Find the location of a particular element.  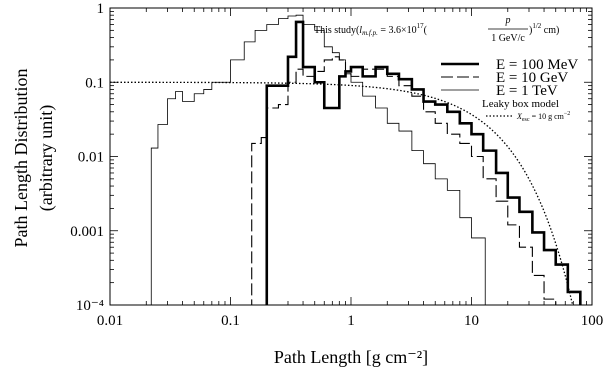

y-tick-label: 10⁻⁴ is located at coordinates (90, 306).